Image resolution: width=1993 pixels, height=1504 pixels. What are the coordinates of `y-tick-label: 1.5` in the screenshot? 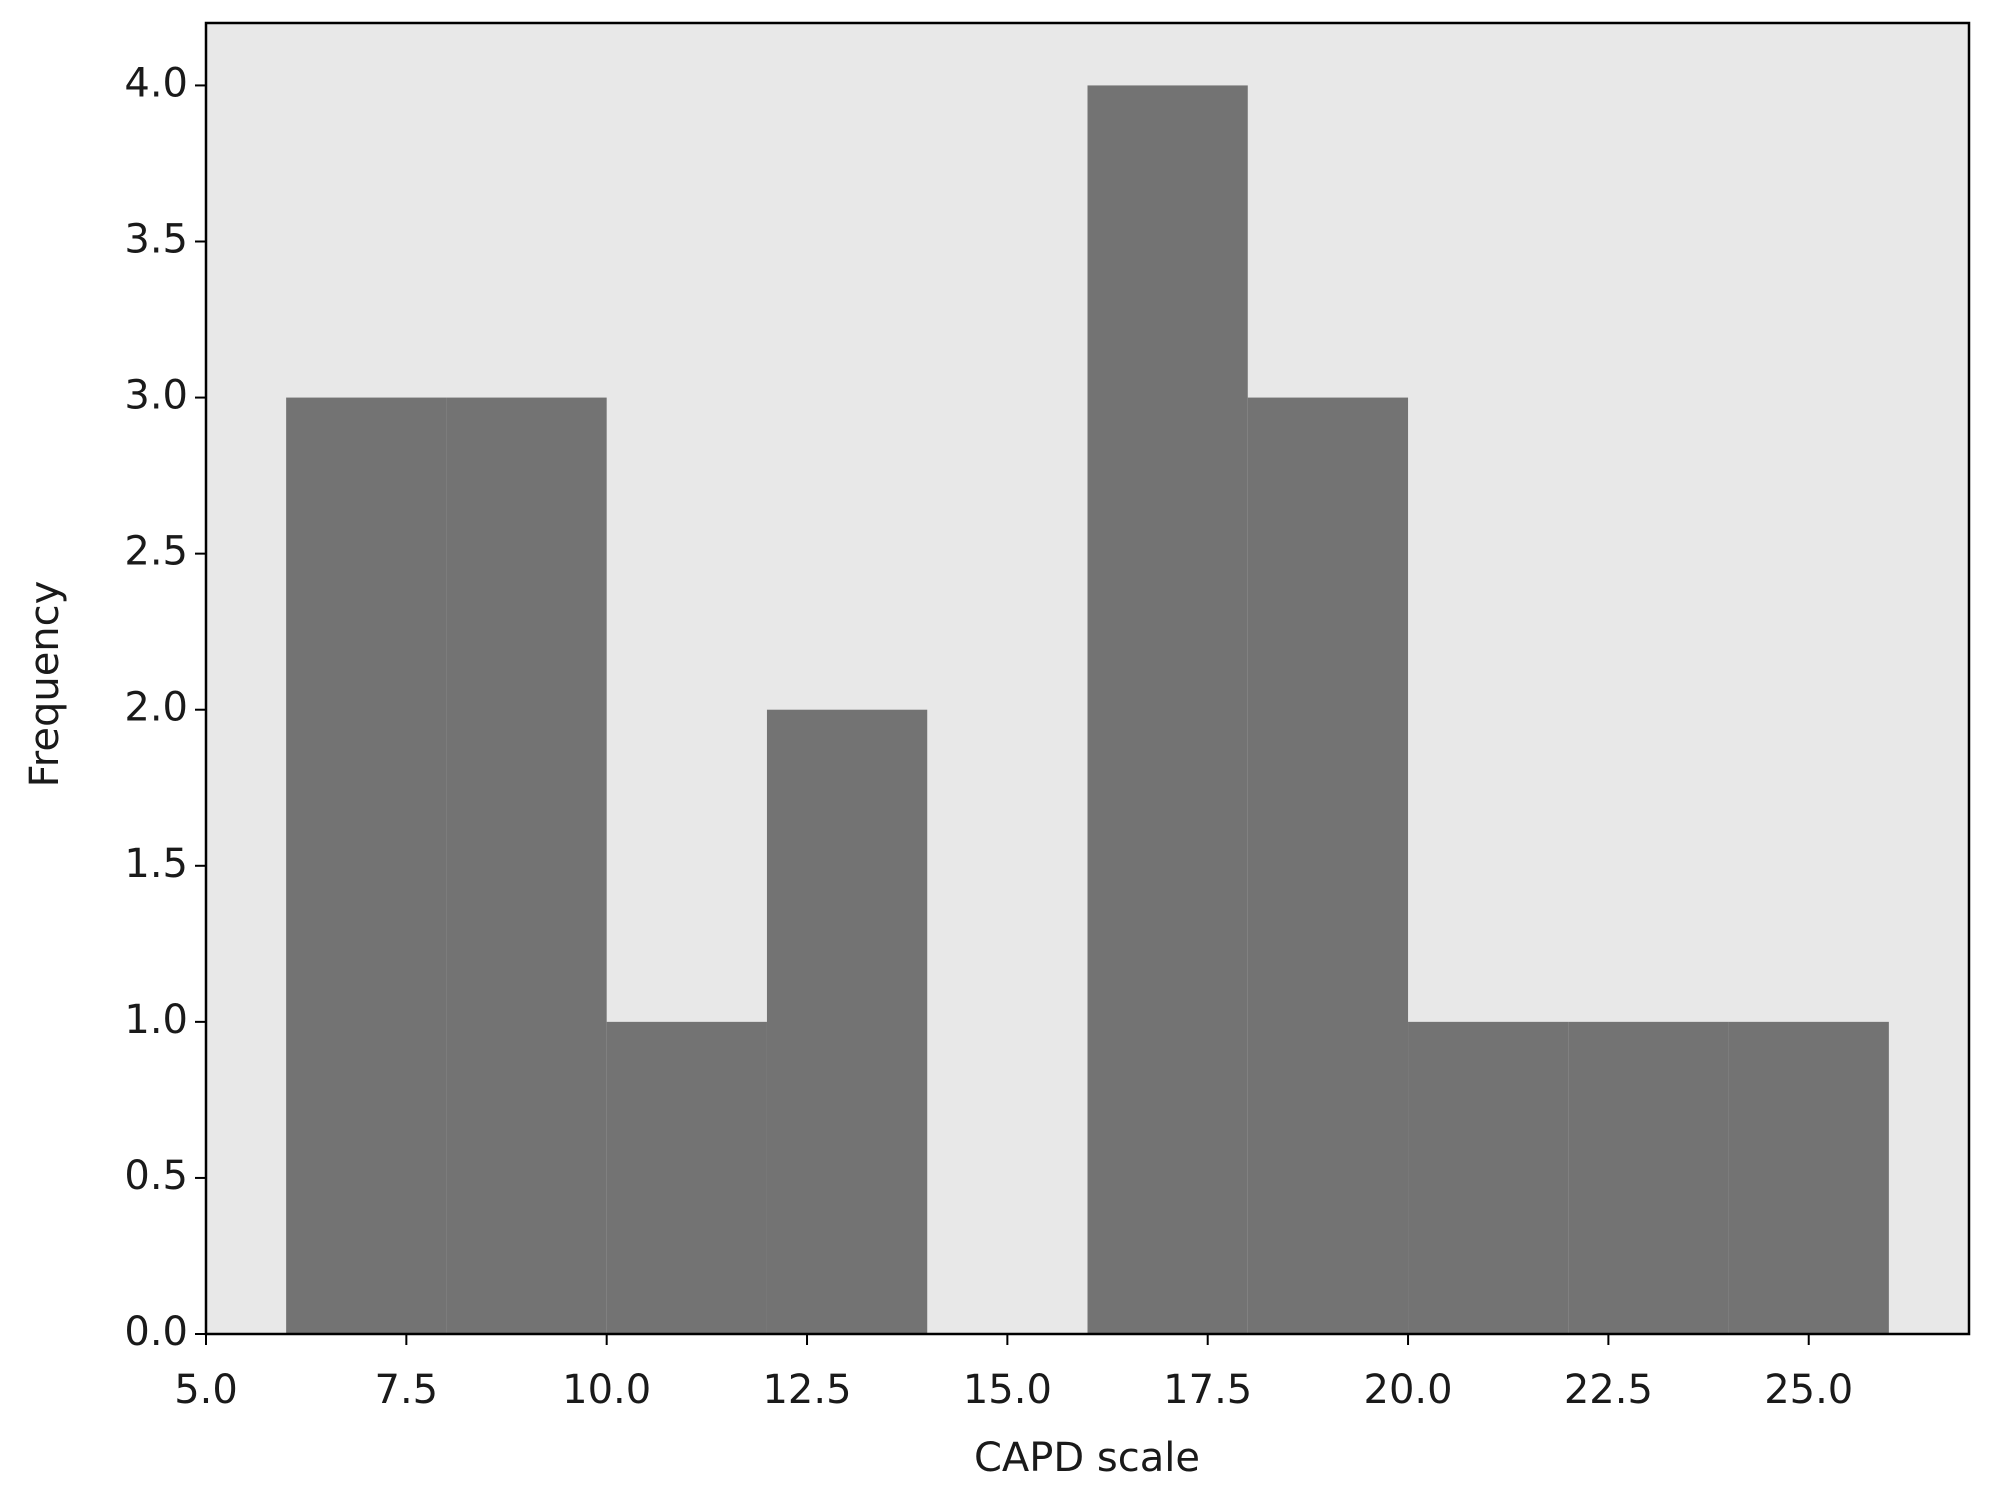 It's located at (156, 864).